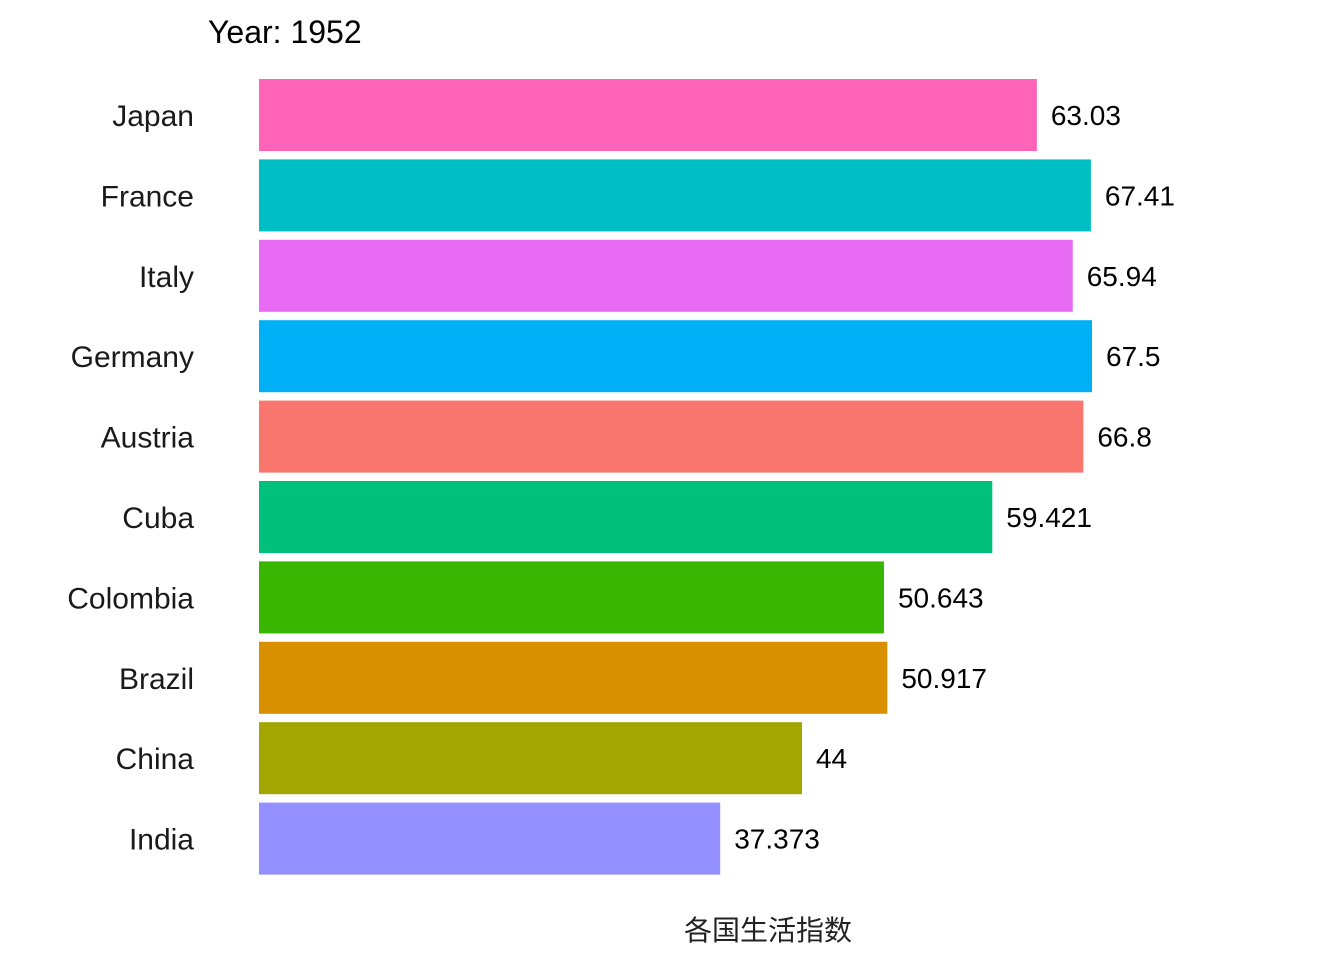 This screenshot has width=1344, height=960. I want to click on bar-france, so click(675, 195).